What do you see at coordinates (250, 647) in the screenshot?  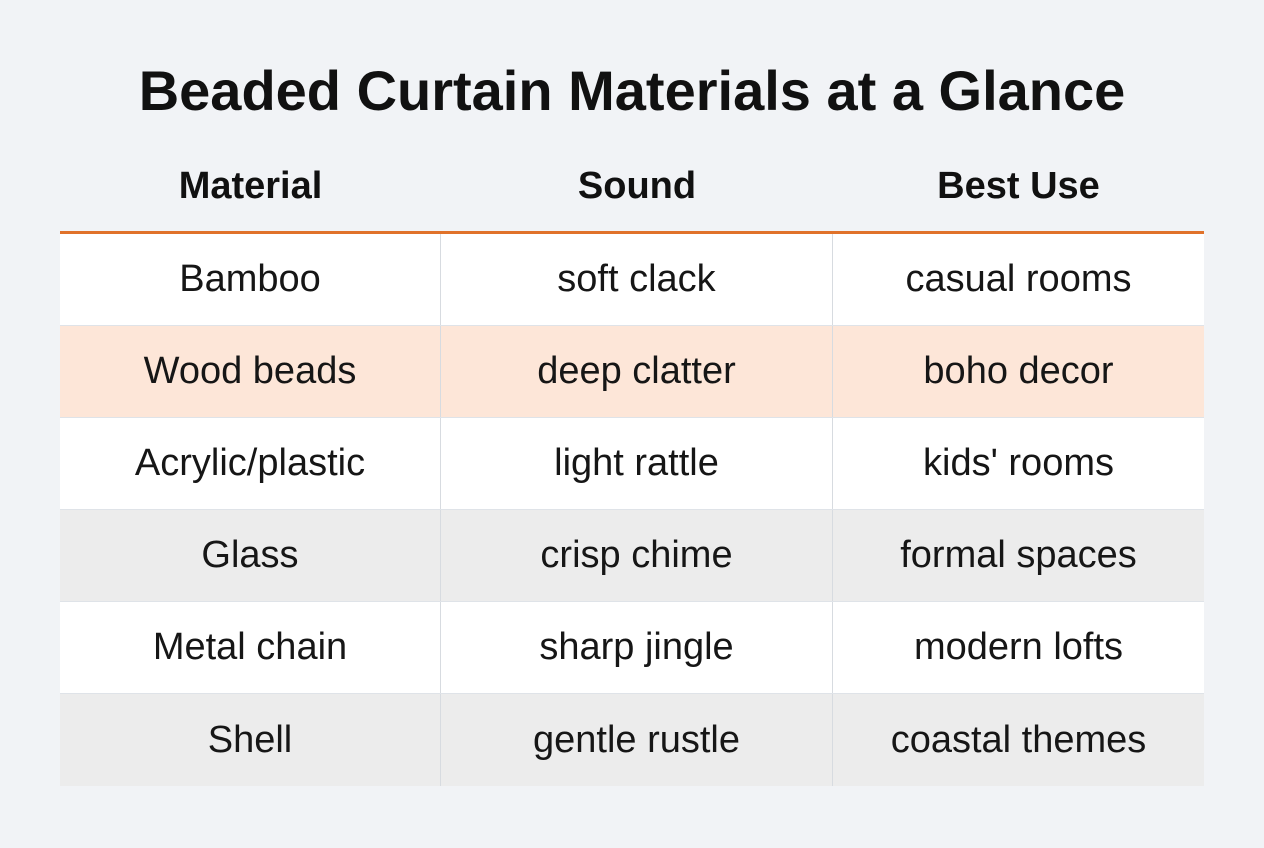 I see `cell-material: Metal chain` at bounding box center [250, 647].